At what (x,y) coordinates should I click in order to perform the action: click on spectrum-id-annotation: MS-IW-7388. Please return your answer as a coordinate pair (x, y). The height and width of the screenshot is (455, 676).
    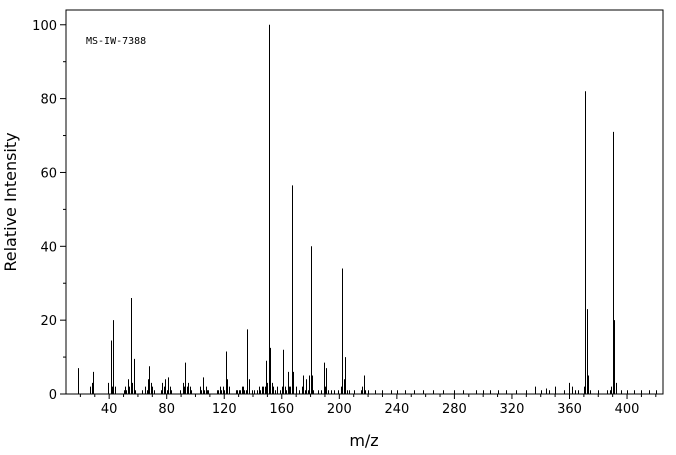
    Looking at the image, I should click on (116, 41).